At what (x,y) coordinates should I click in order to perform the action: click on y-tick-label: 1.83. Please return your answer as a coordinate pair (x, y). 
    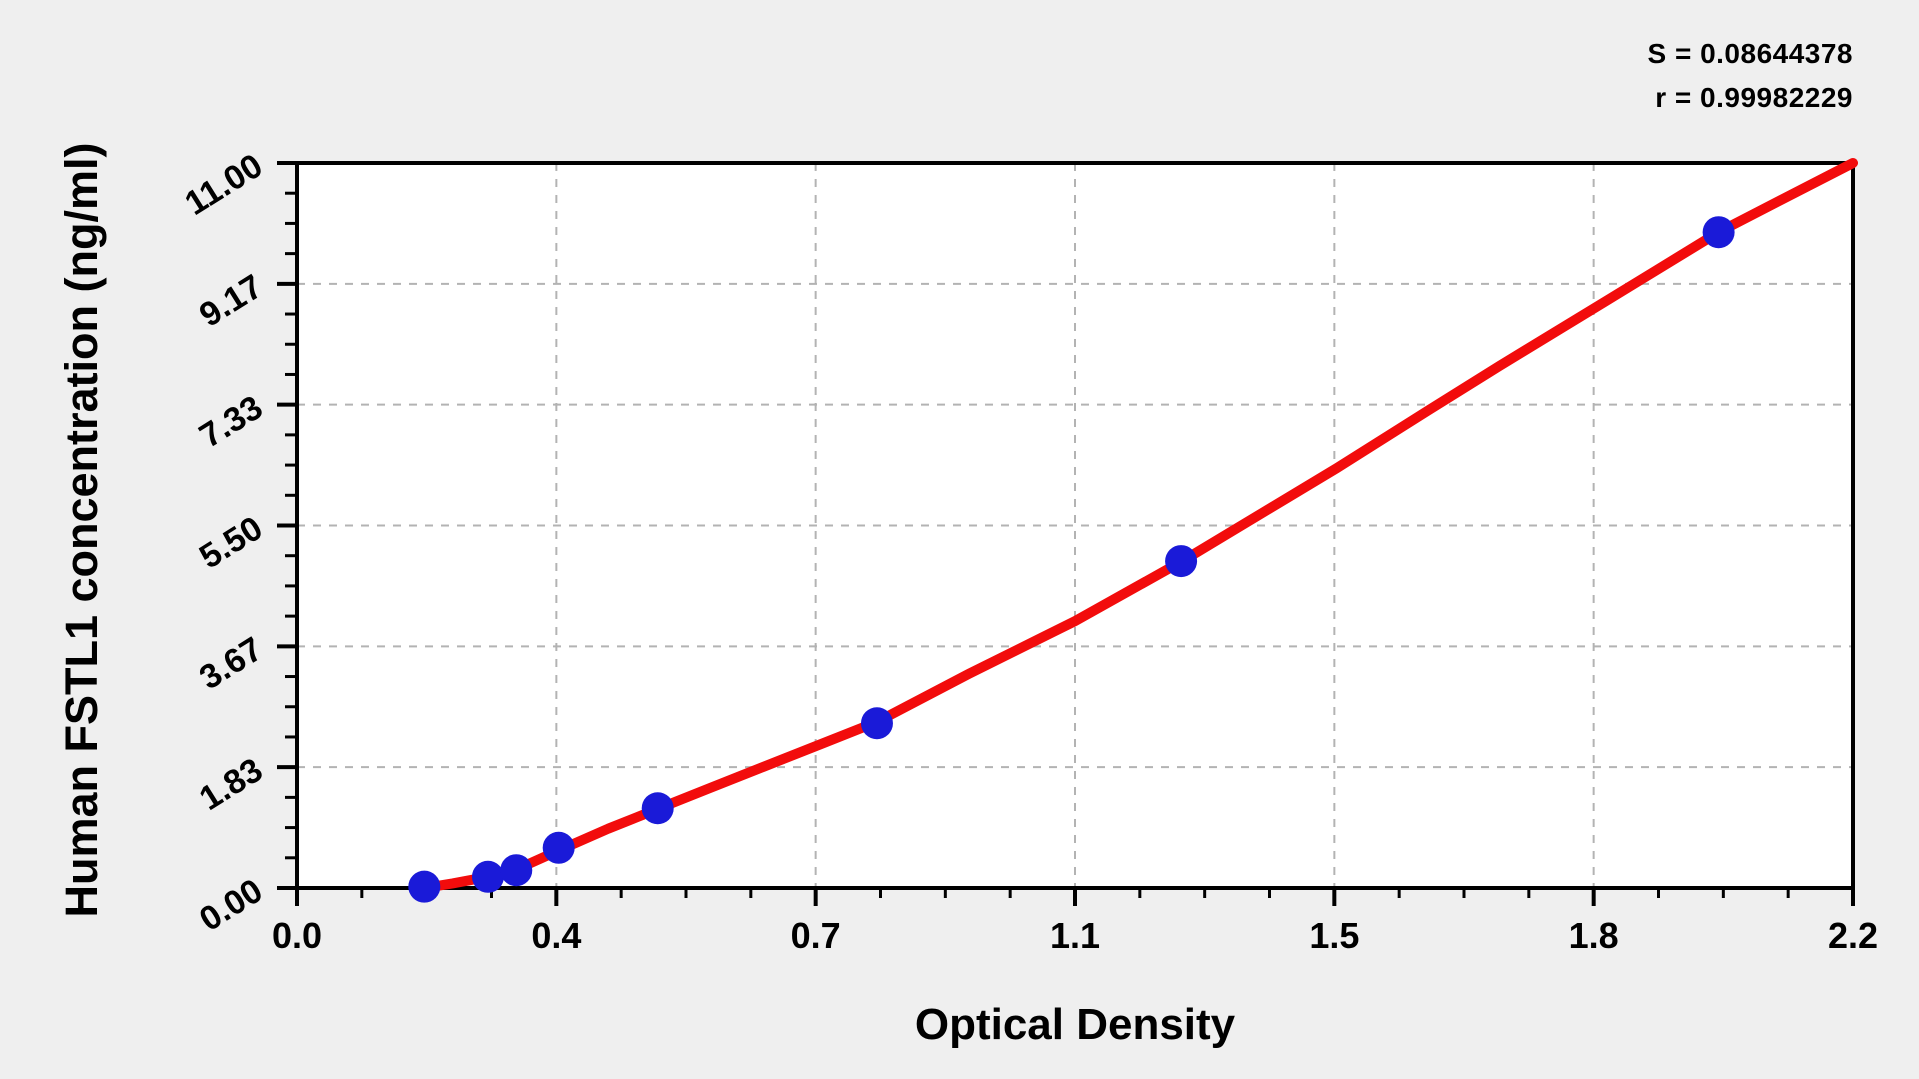
    Looking at the image, I should click on (231, 784).